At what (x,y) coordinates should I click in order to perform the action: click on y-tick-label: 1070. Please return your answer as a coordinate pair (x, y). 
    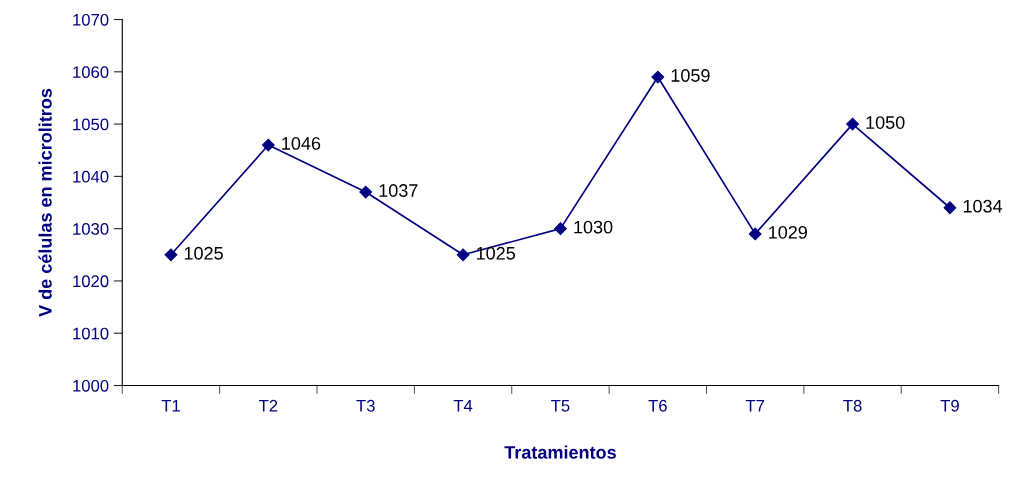
    Looking at the image, I should click on (91, 19).